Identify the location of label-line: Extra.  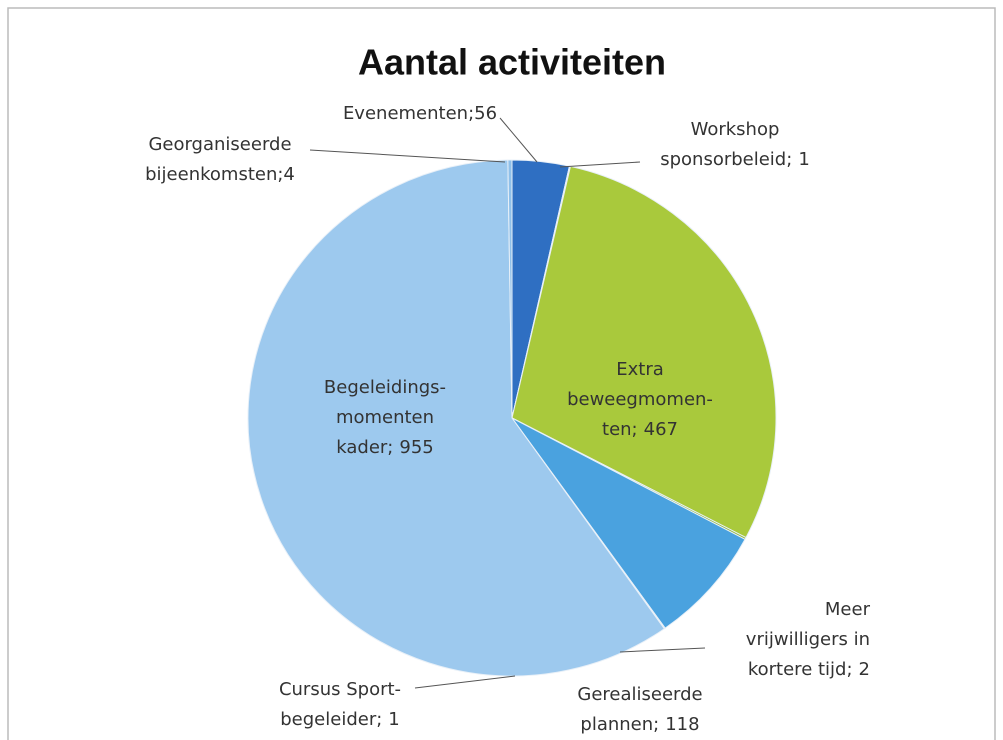
(640, 369).